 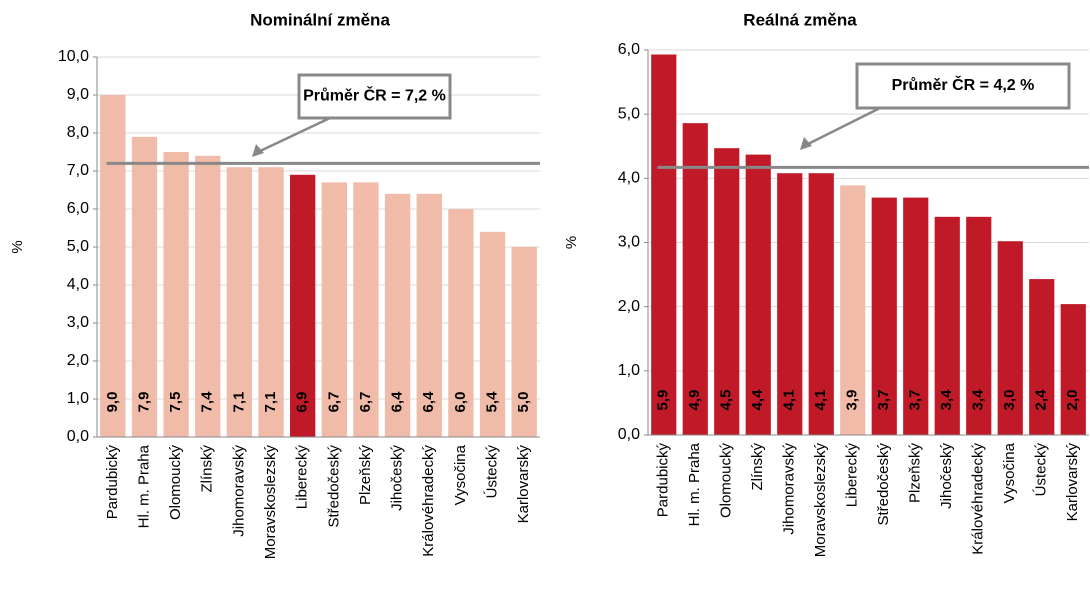 What do you see at coordinates (143, 486) in the screenshot?
I see `x-tick-label: Hl. m. Praha` at bounding box center [143, 486].